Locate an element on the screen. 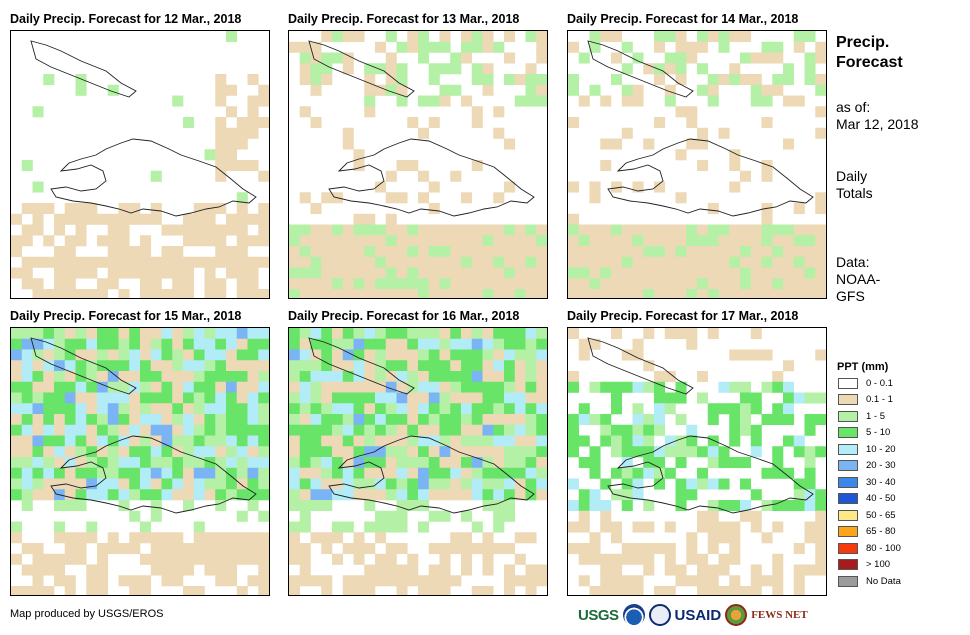 This screenshot has width=970, height=635. usaid-logo: USAID is located at coordinates (698, 615).